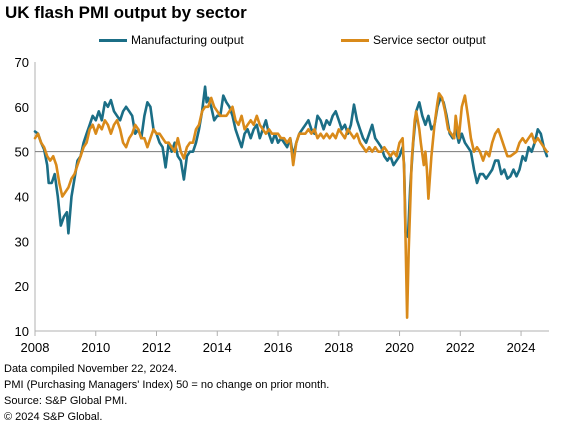  I want to click on legend-label-manufacturing: Manufacturing output, so click(187, 40).